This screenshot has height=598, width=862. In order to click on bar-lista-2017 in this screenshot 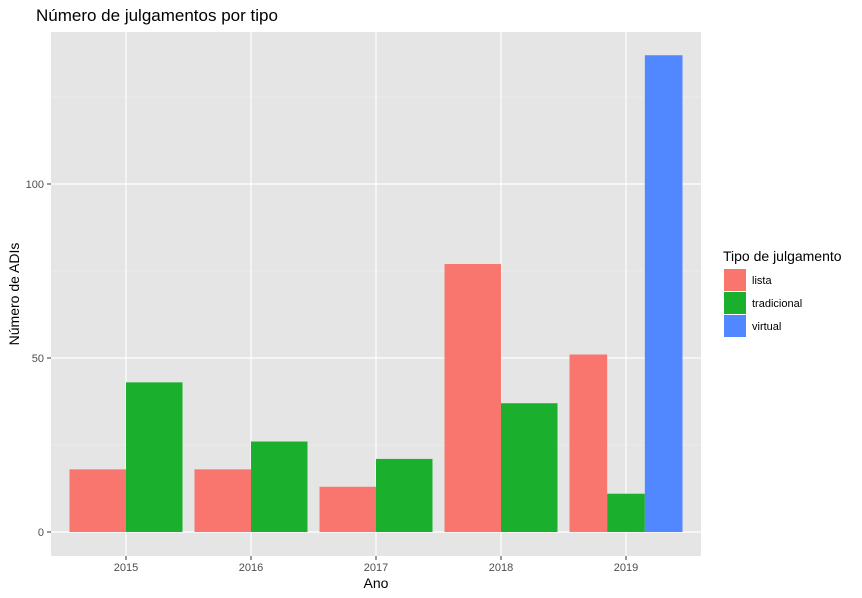, I will do `click(347, 509)`.